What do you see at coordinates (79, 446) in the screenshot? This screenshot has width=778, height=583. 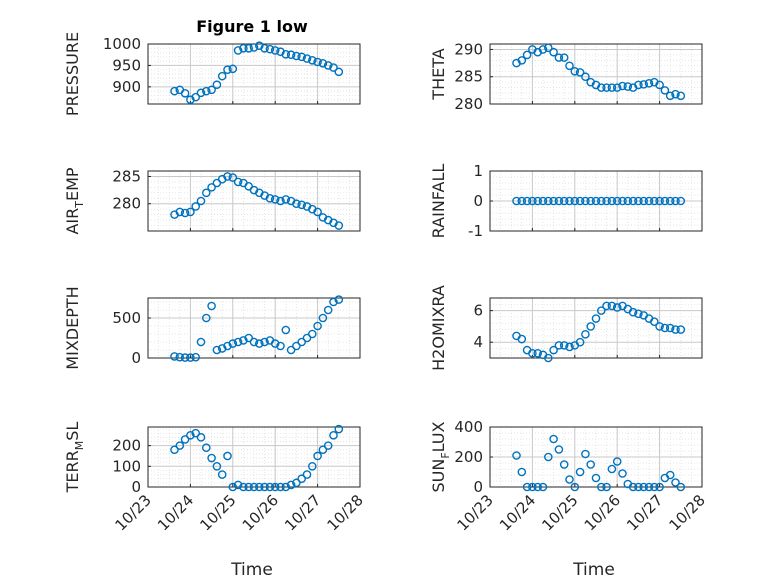 I see `y-axis-label-subscript: M` at bounding box center [79, 446].